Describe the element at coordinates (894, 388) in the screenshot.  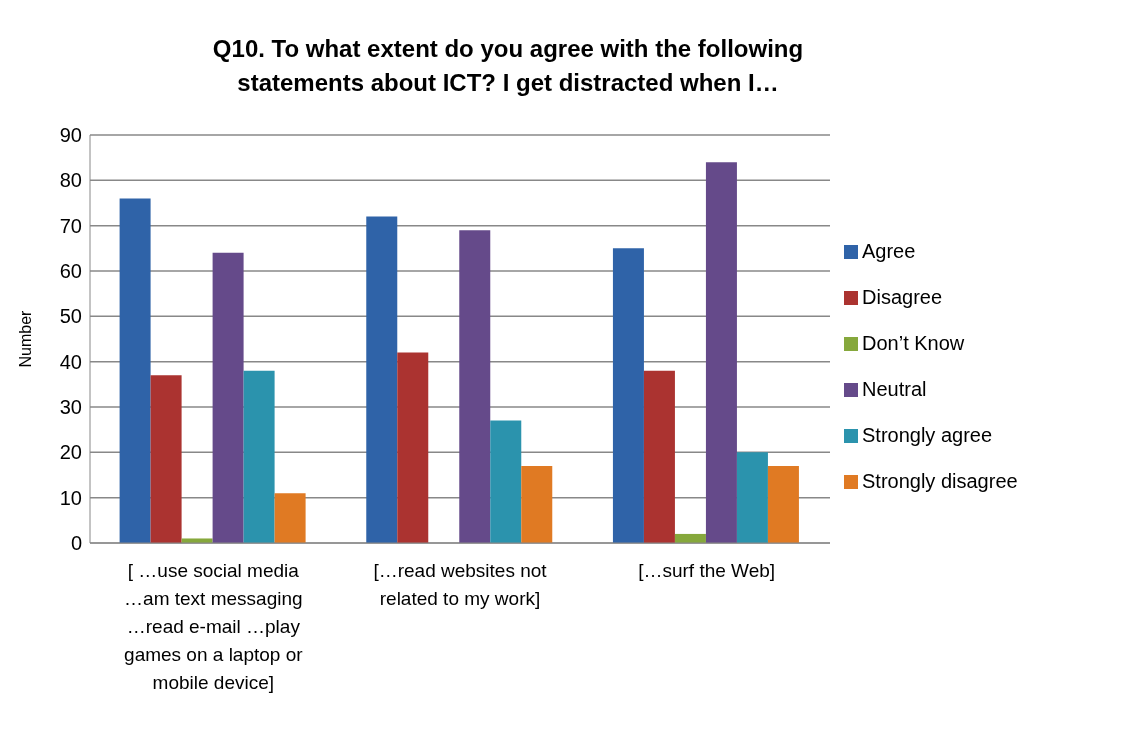
I see `legend-label: Neutral` at that location.